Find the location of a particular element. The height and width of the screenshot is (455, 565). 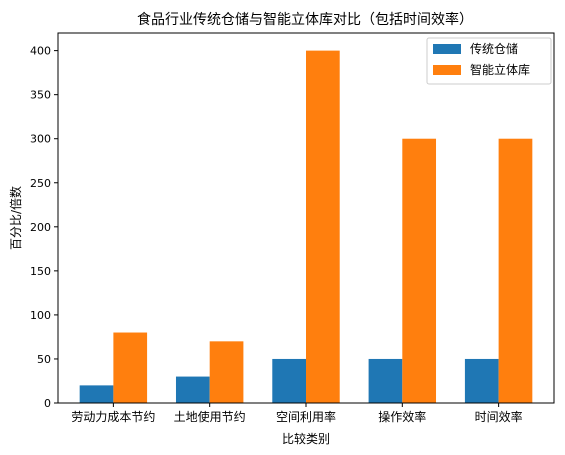

x-tick-label: 时间效率 is located at coordinates (499, 416).